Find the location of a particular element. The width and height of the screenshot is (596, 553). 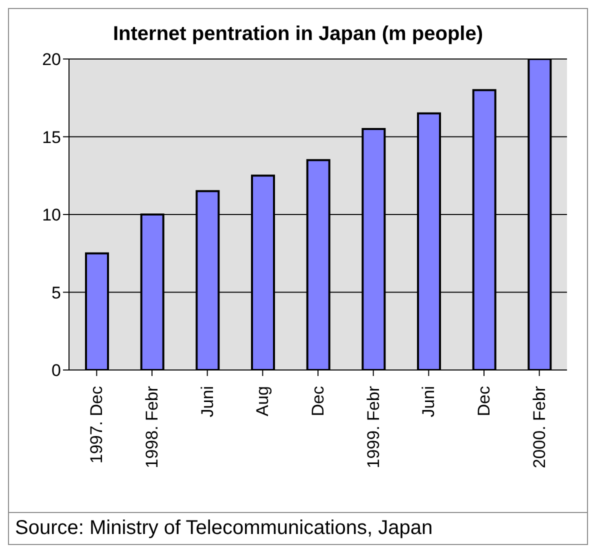

y-tick-label: 5 is located at coordinates (56, 292).